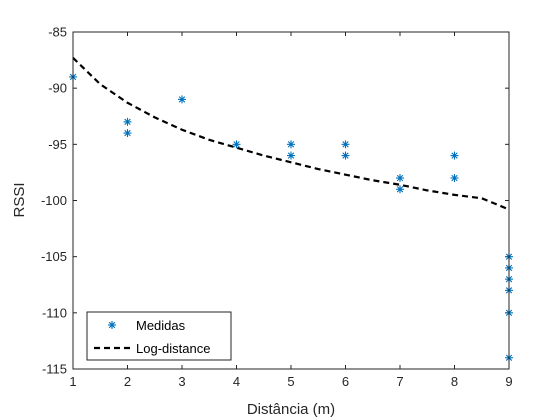  What do you see at coordinates (291, 409) in the screenshot?
I see `x-axis-label: Distância (m)` at bounding box center [291, 409].